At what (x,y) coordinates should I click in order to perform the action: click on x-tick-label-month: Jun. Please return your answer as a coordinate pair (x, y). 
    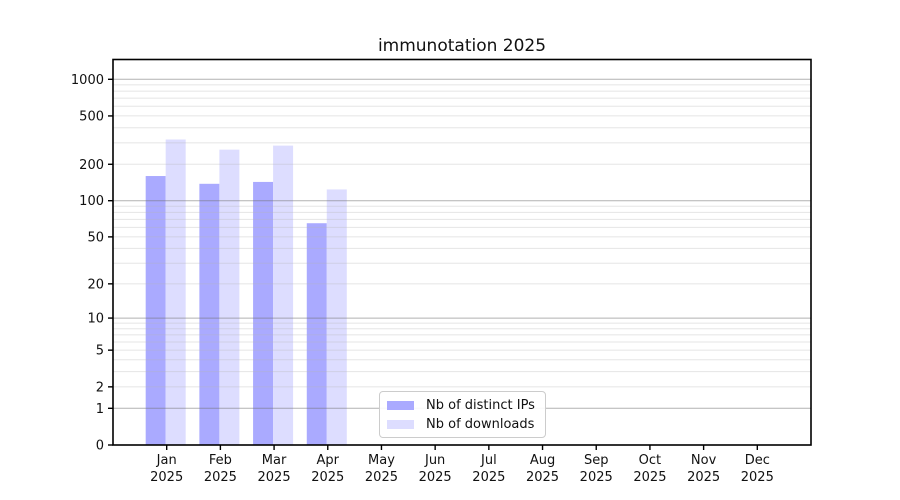
    Looking at the image, I should click on (434, 460).